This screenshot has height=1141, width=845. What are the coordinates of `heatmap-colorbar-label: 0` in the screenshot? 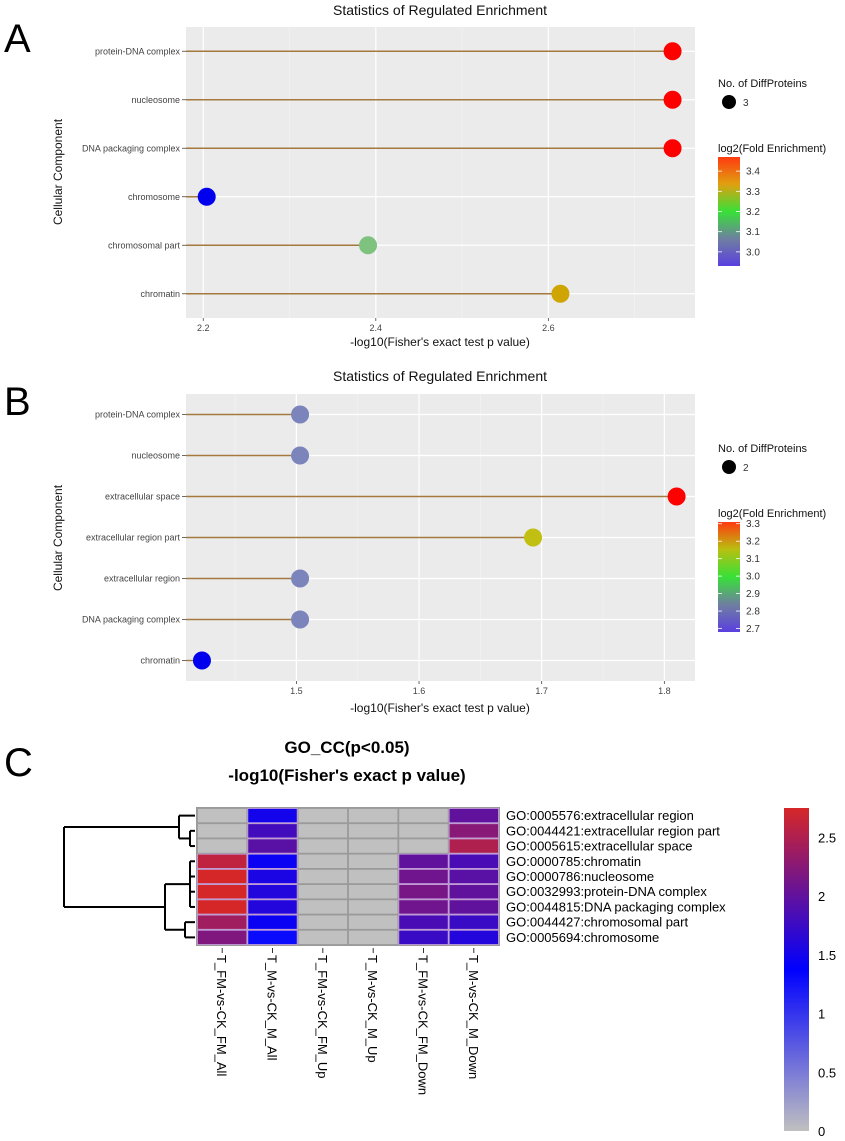 It's located at (821, 1131).